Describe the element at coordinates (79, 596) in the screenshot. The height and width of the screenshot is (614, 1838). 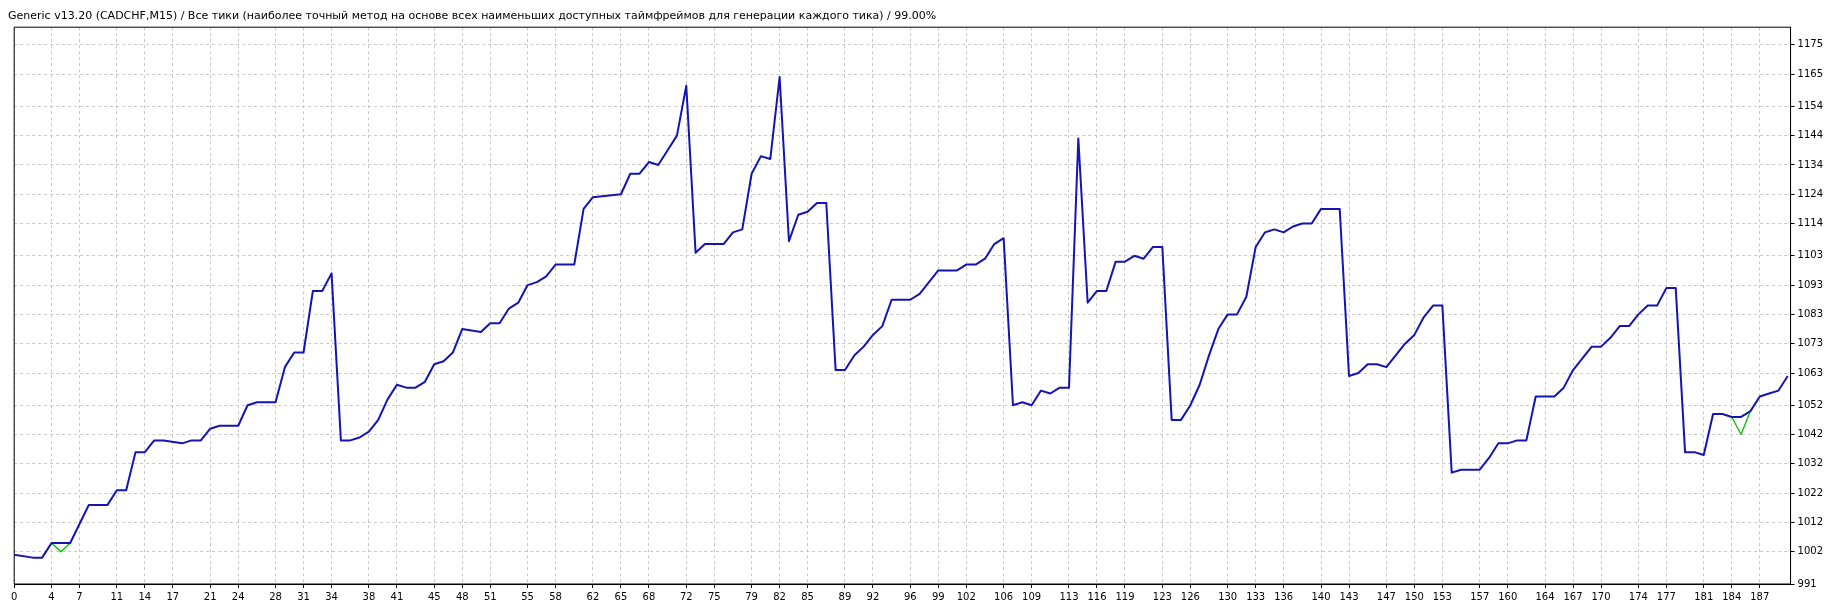
I see `x-tick-label: 7` at that location.